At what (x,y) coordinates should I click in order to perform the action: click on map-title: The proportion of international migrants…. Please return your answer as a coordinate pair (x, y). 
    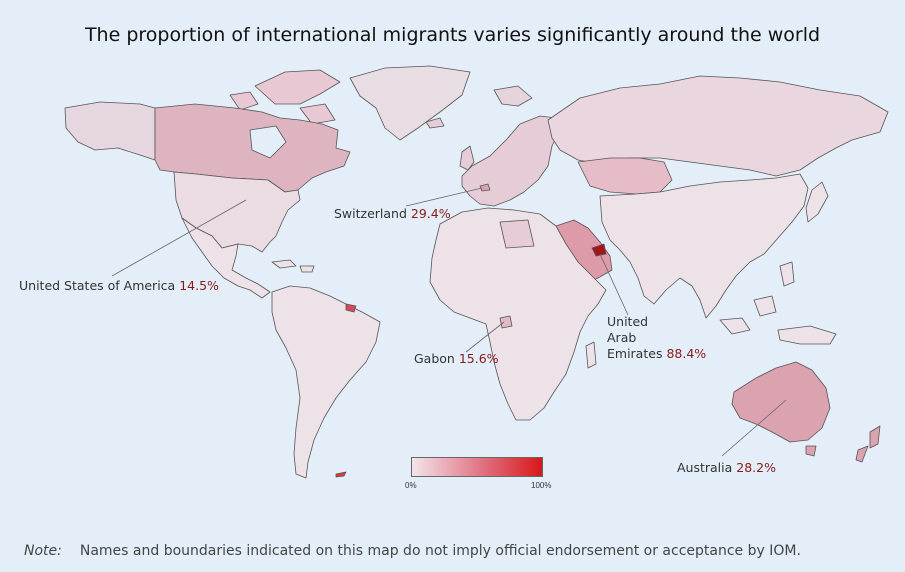
    Looking at the image, I should click on (452, 35).